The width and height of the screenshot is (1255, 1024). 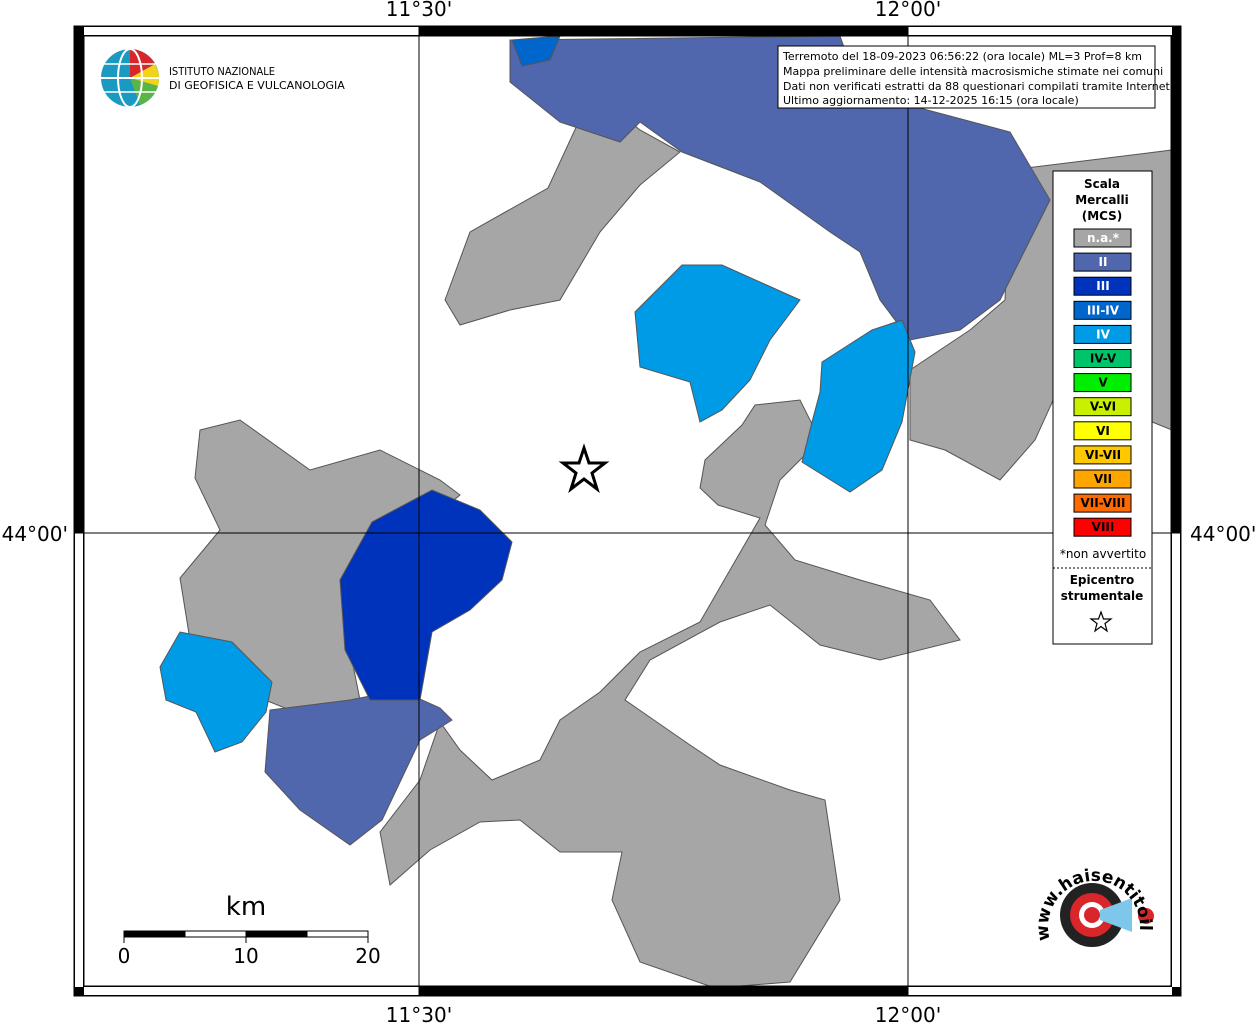 I want to click on legend-label: VII, so click(x=1103, y=479).